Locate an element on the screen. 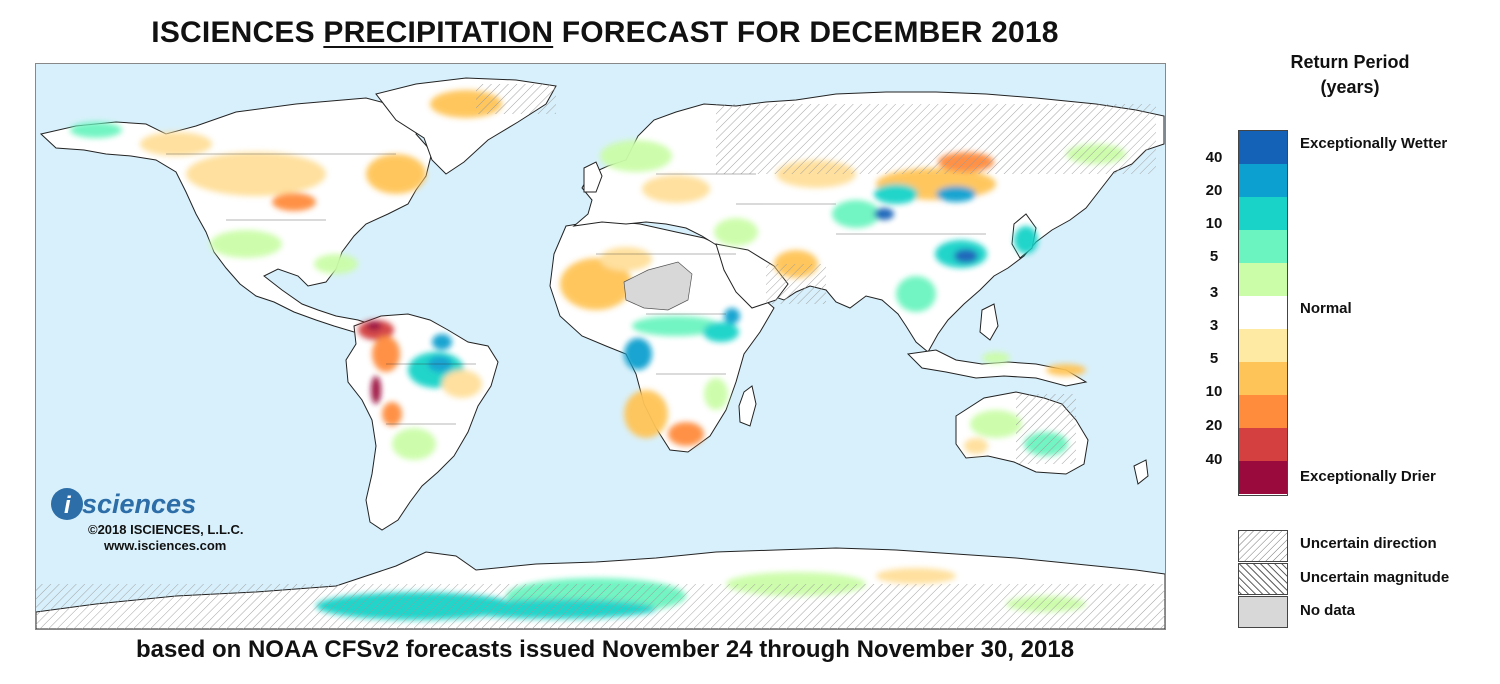 The height and width of the screenshot is (684, 1500). britain is located at coordinates (593, 177).